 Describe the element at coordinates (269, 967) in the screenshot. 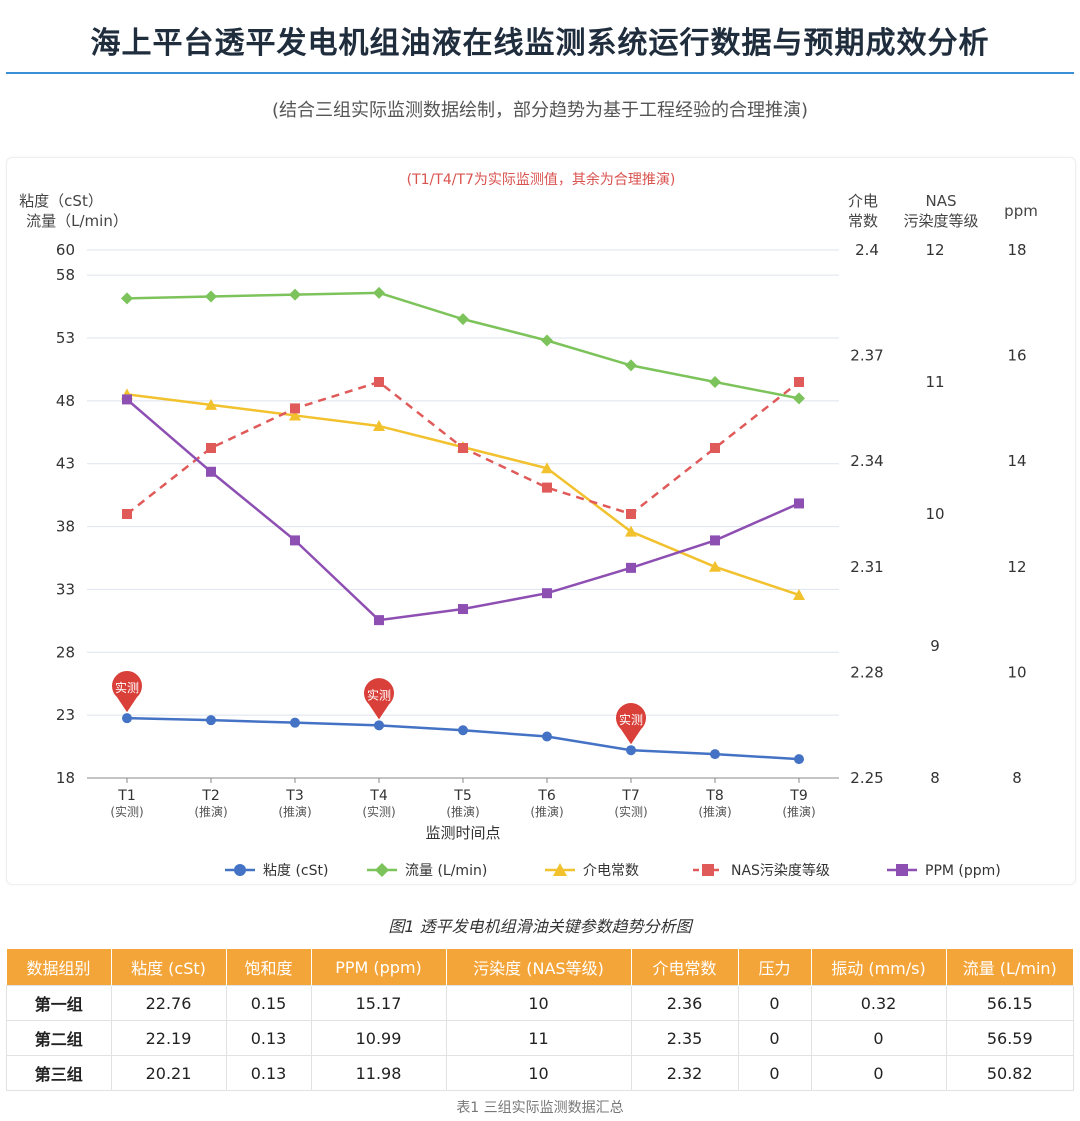

I see `table-header-cell: 饱和度` at that location.